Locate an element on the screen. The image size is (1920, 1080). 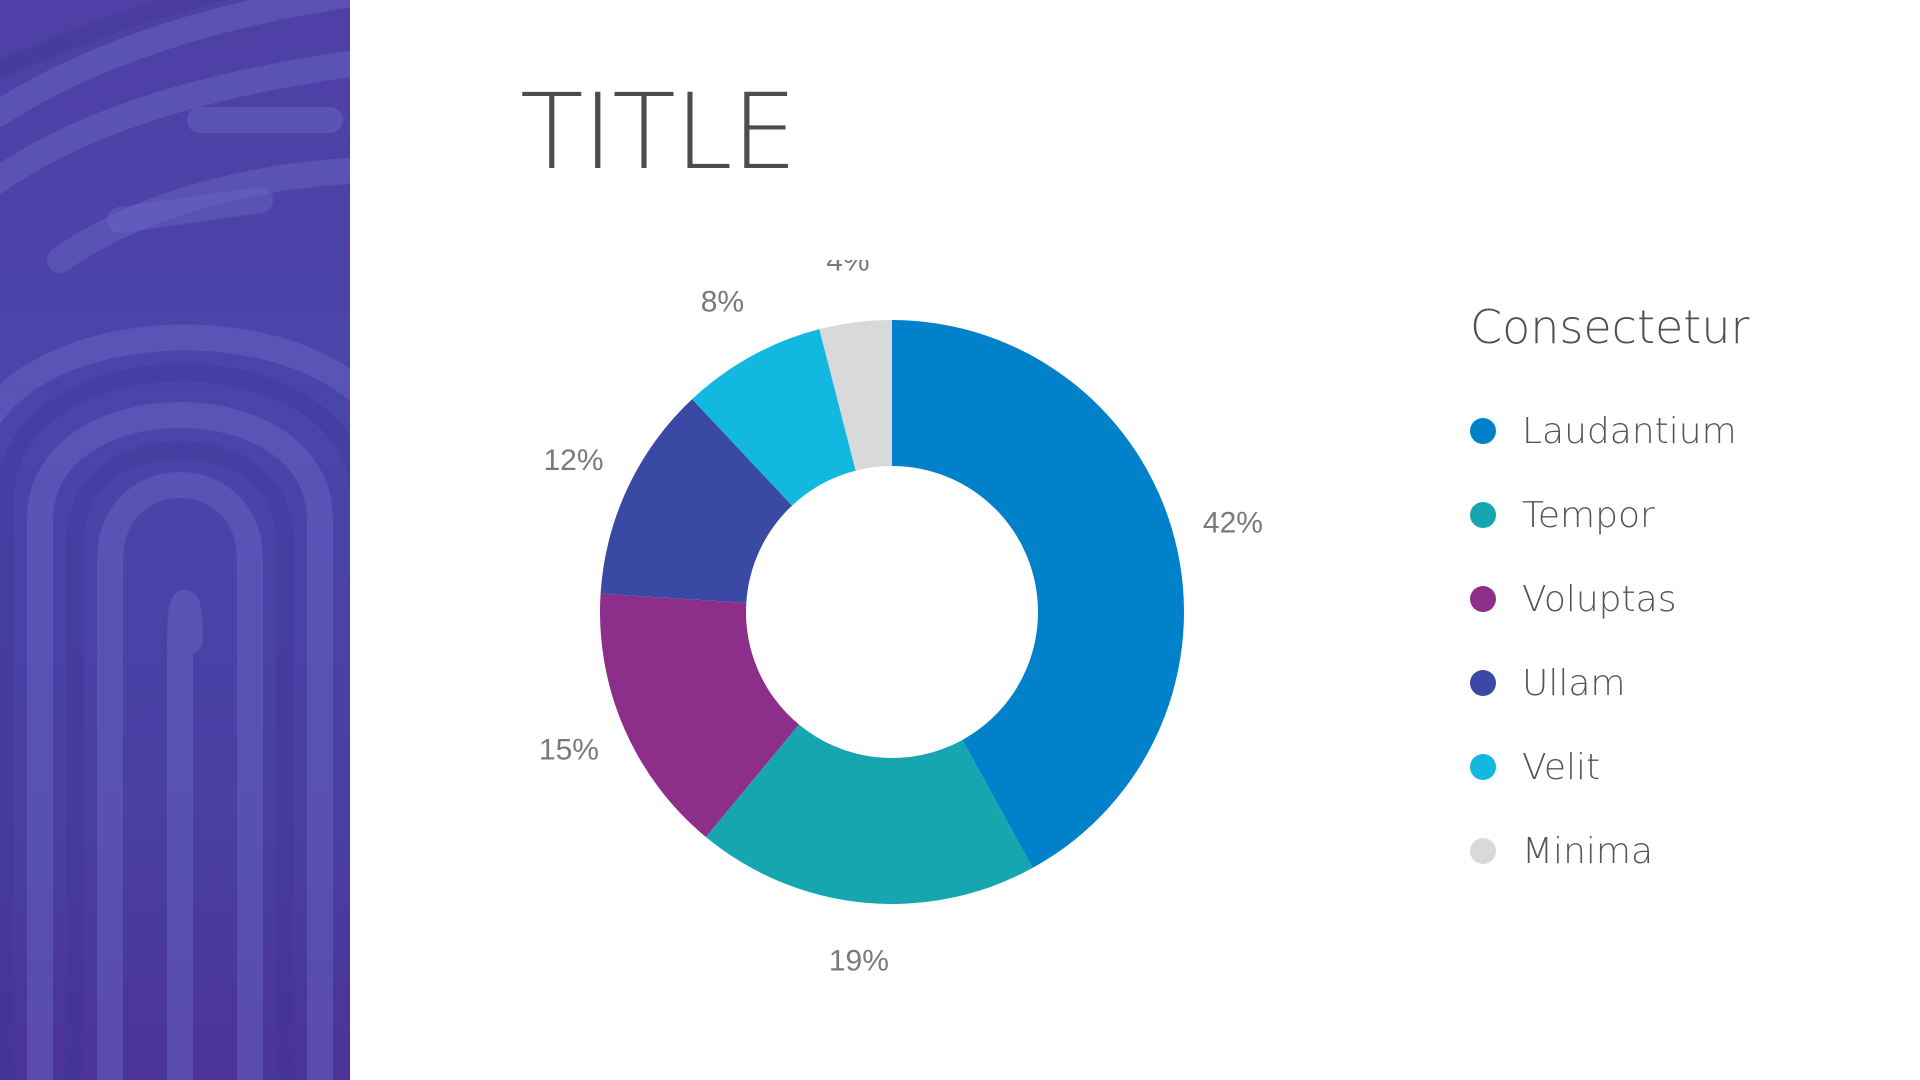
legend-item-velit: Velit is located at coordinates (1680, 767).